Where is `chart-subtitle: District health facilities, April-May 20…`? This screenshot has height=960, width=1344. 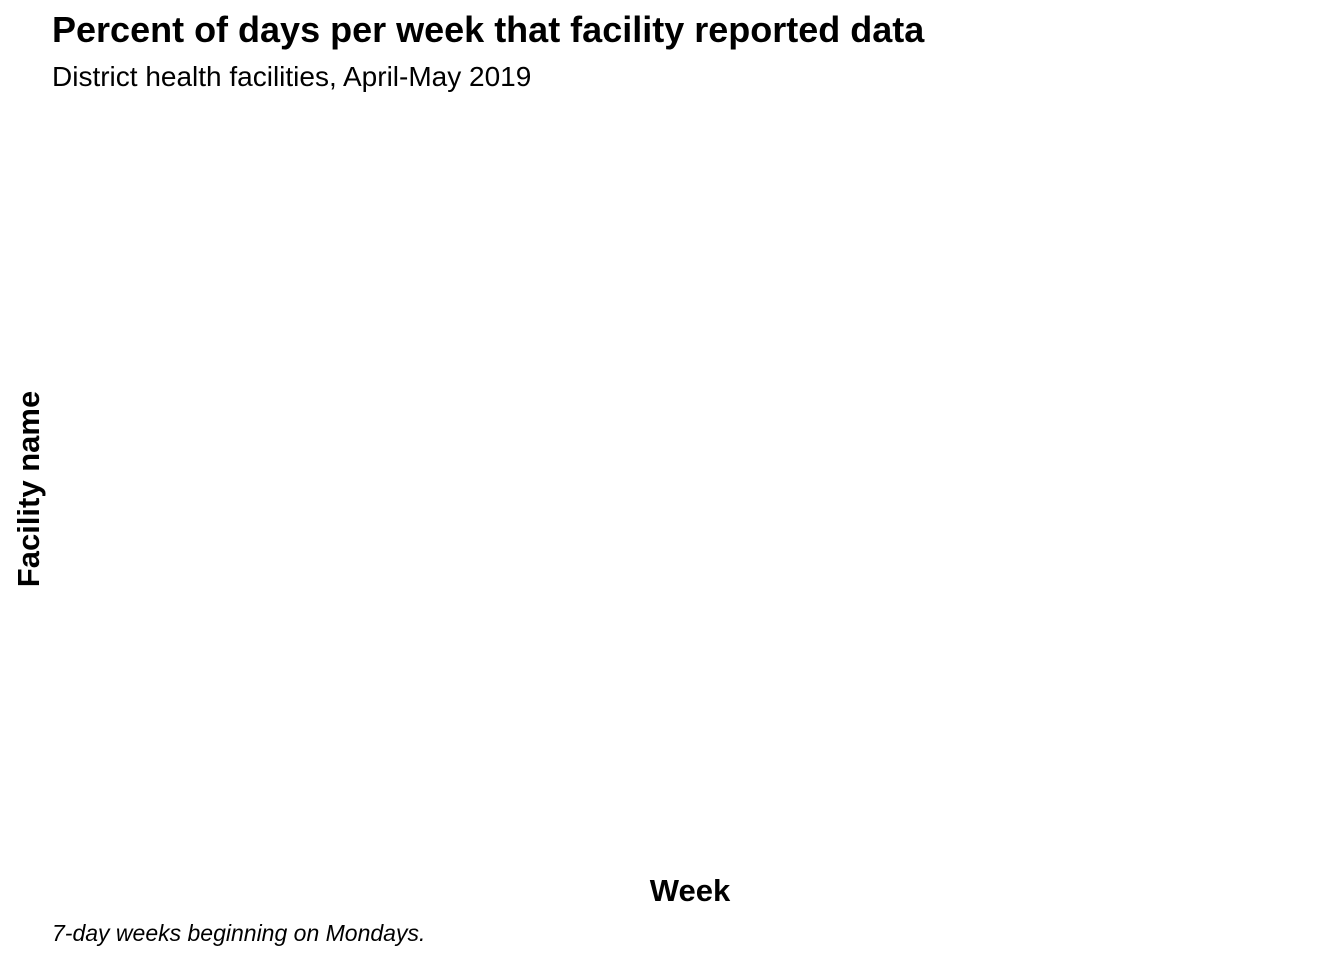 chart-subtitle: District health facilities, April-May 20… is located at coordinates (292, 76).